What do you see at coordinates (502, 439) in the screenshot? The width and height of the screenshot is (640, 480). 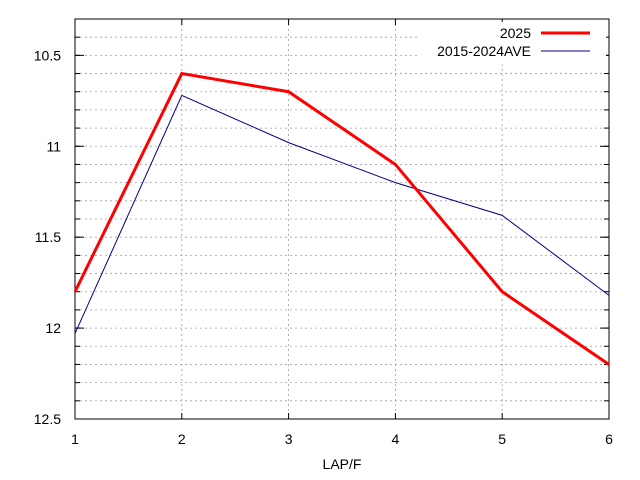 I see `x-tick-label: 5` at bounding box center [502, 439].